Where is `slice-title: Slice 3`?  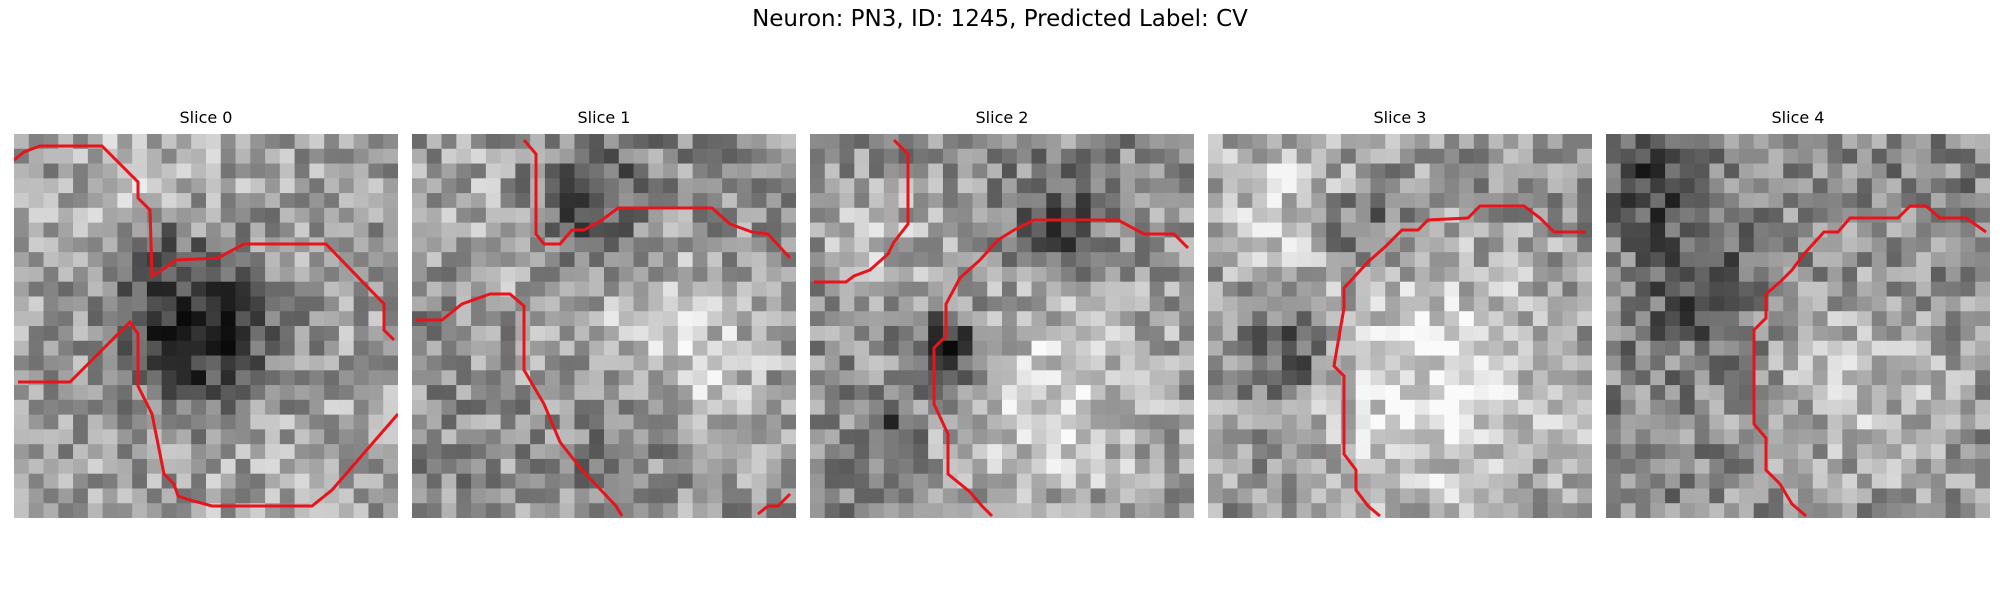
slice-title: Slice 3 is located at coordinates (1400, 117).